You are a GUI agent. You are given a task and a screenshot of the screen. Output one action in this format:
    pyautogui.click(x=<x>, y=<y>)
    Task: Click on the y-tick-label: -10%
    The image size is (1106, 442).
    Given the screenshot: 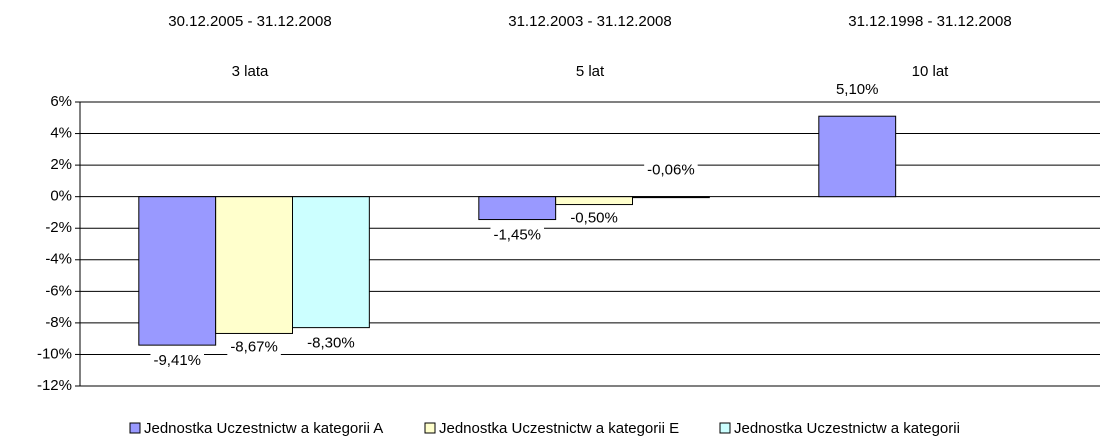 What is the action you would take?
    pyautogui.click(x=54, y=353)
    